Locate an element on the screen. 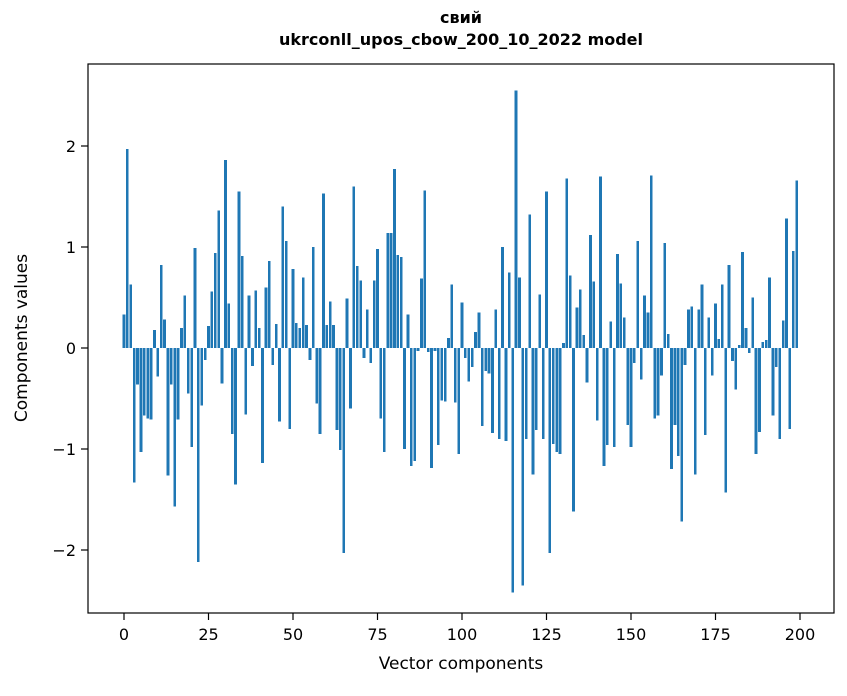 This screenshot has height=696, width=847. x-tick-label: 125 is located at coordinates (546, 634).